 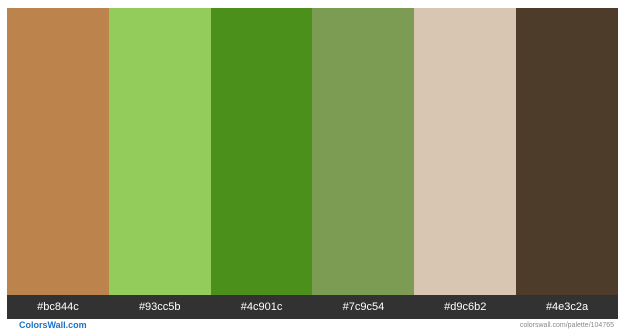 What do you see at coordinates (53, 325) in the screenshot?
I see `brand-link: ColorsWall.com` at bounding box center [53, 325].